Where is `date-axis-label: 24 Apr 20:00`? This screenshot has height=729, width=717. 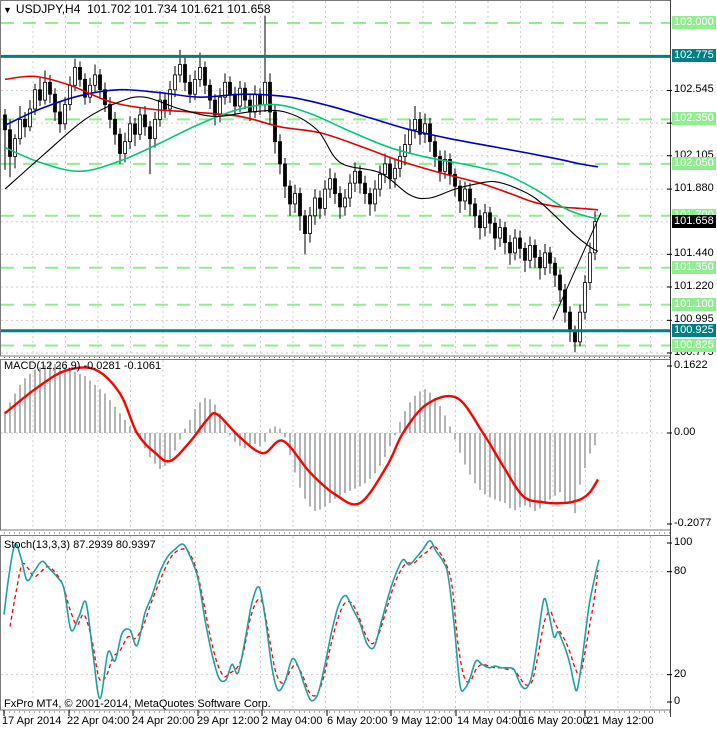 date-axis-label: 24 Apr 20:00 is located at coordinates (163, 721).